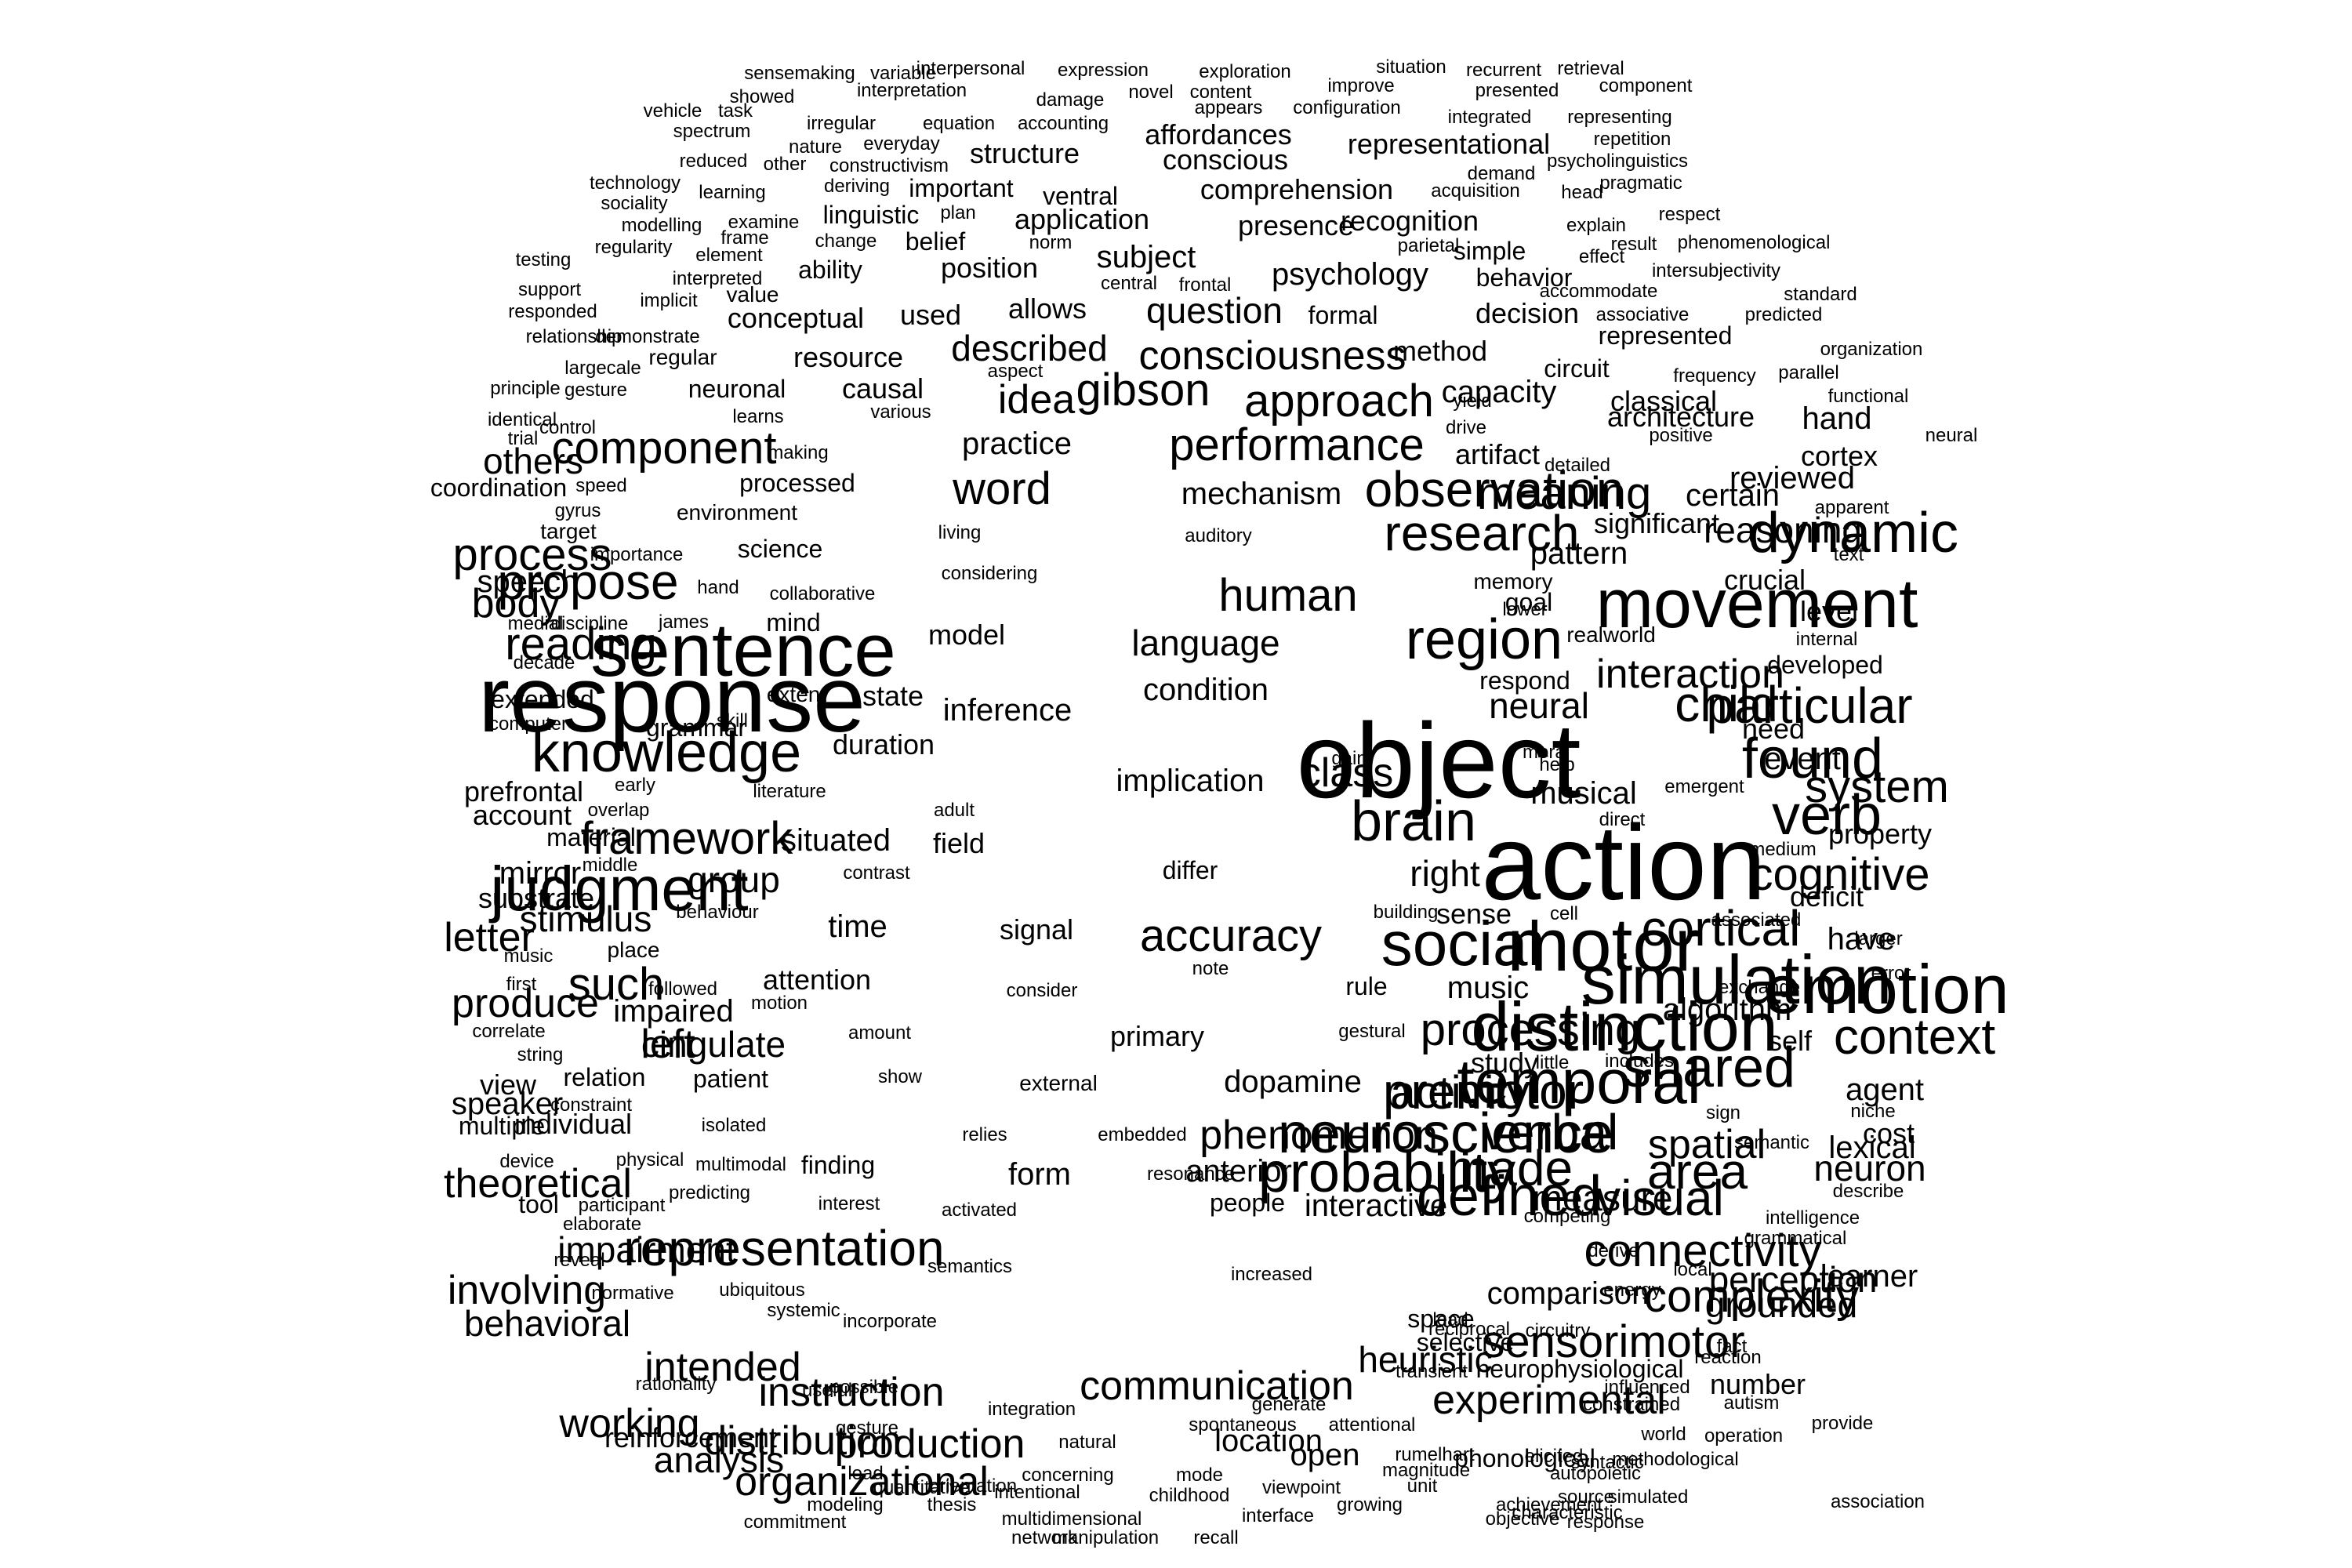 The image size is (2352, 1568). What do you see at coordinates (1425, 1359) in the screenshot?
I see `word-heuristic: heuristic` at bounding box center [1425, 1359].